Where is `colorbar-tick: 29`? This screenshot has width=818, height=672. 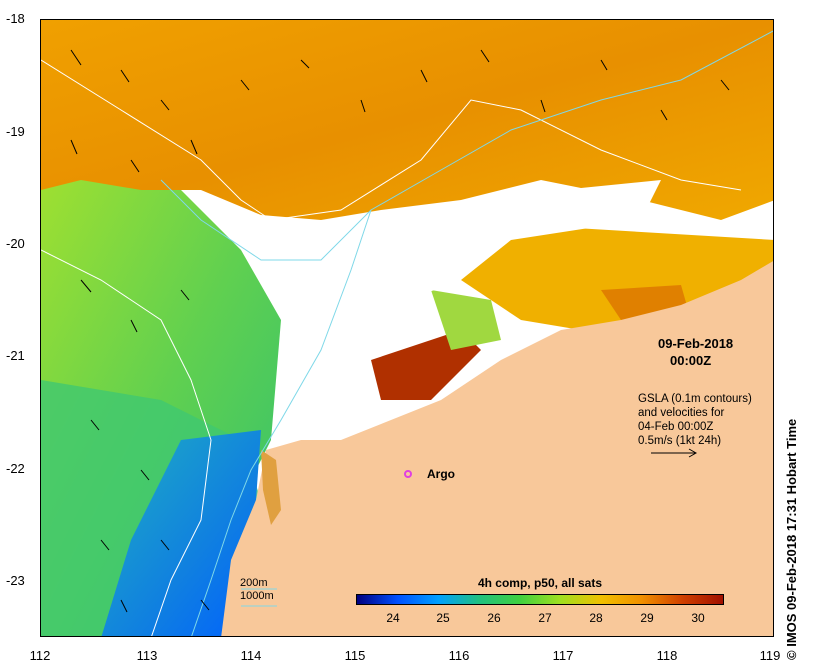
colorbar-tick: 29 is located at coordinates (647, 618).